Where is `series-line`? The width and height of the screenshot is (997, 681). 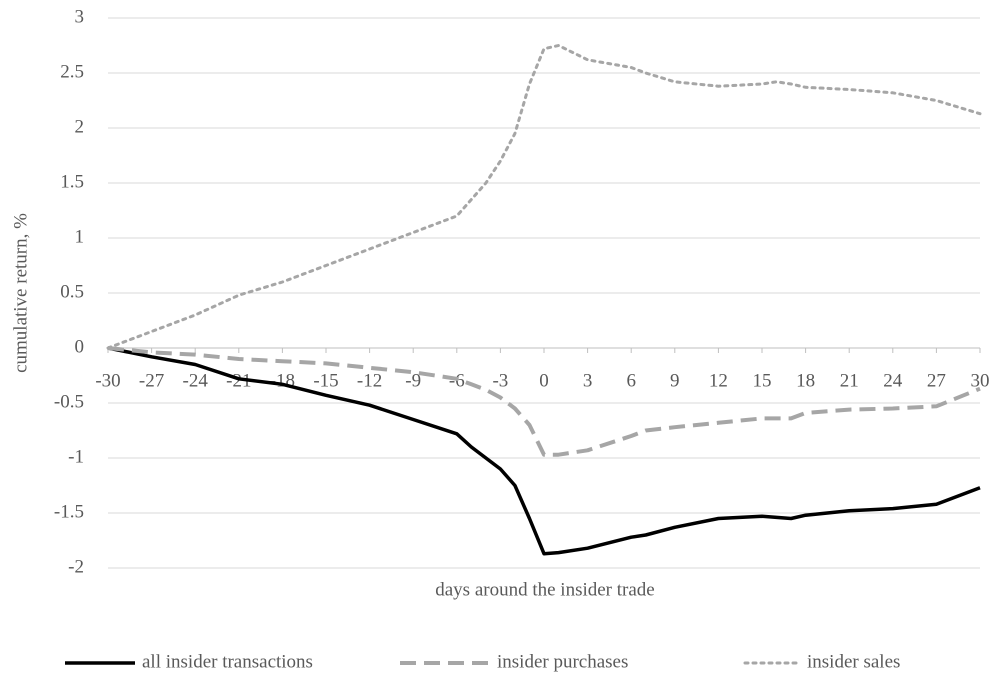 series-line is located at coordinates (544, 401).